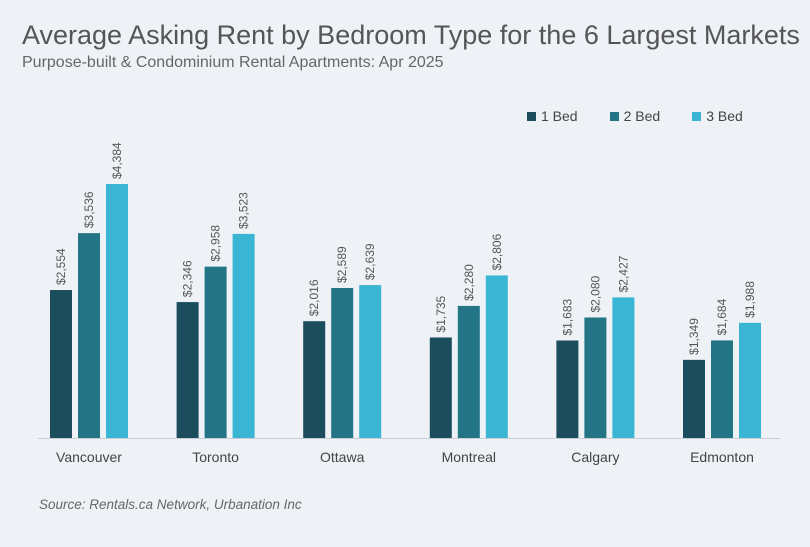  Describe the element at coordinates (722, 389) in the screenshot. I see `bar-edmonton-2-bed` at that location.